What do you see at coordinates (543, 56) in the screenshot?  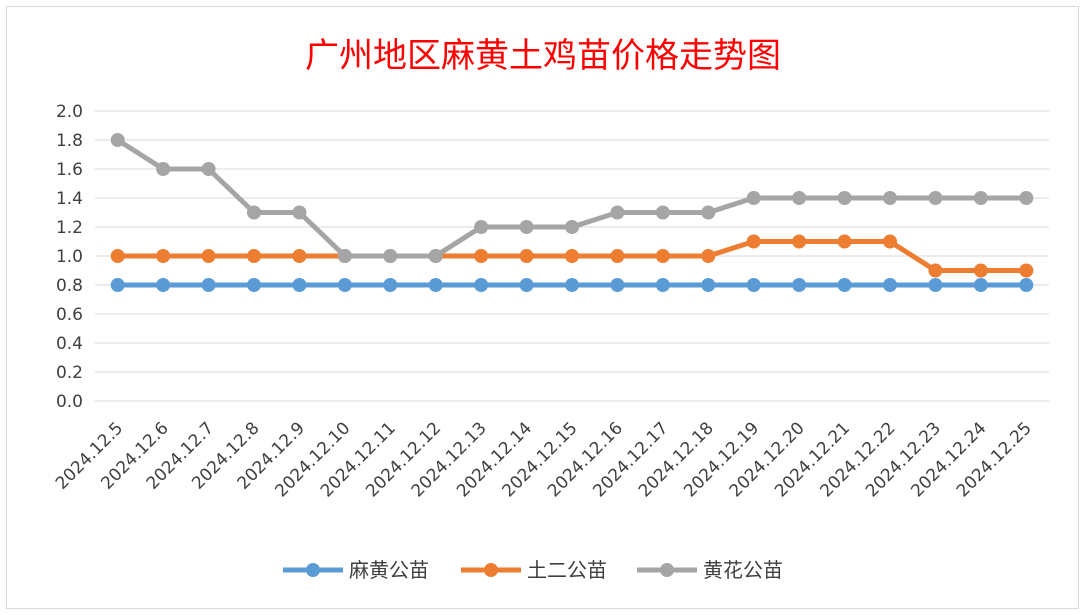 I see `chart-title: 广州地区麻黄土鸡苗价格走势图` at bounding box center [543, 56].